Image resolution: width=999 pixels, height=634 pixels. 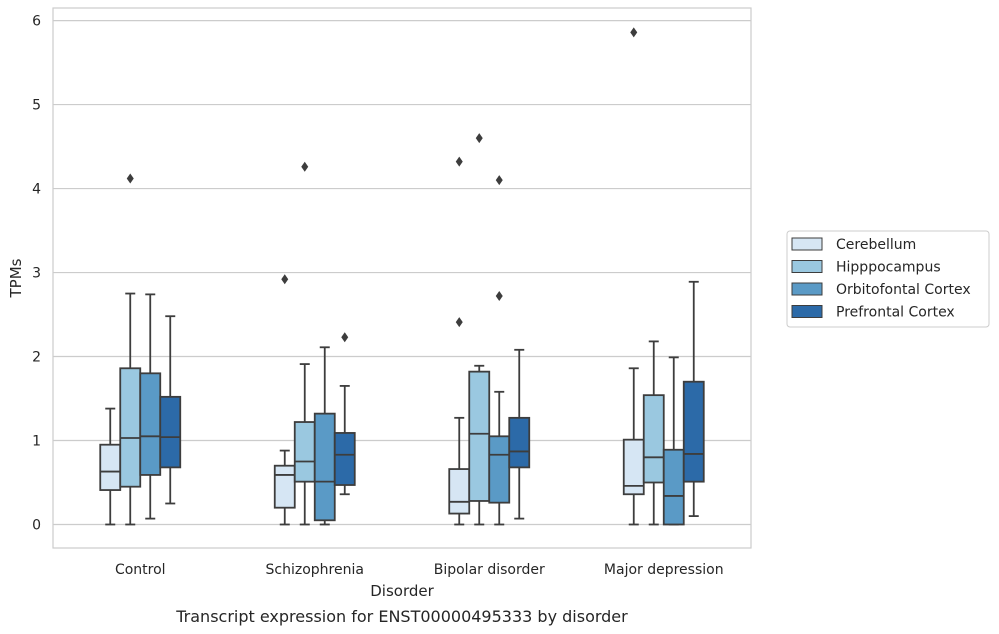 What do you see at coordinates (36, 190) in the screenshot?
I see `y-tick-label: 4` at bounding box center [36, 190].